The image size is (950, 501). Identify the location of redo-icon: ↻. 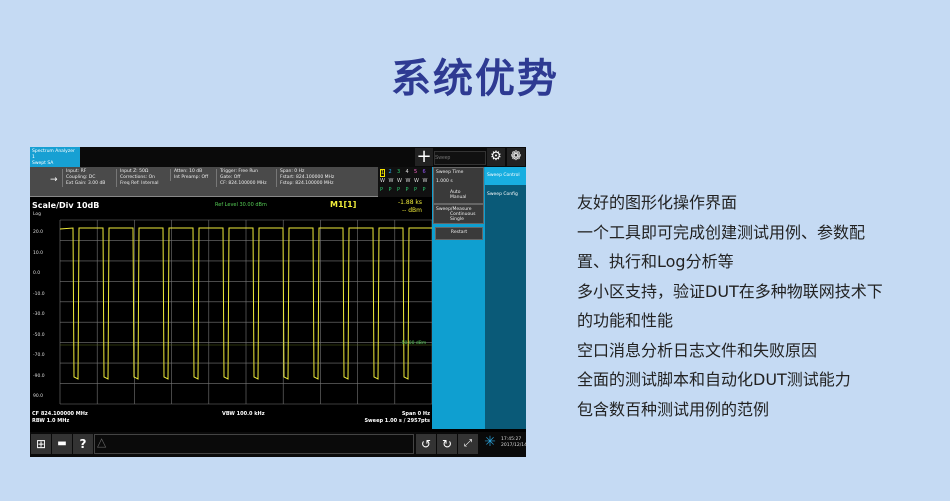
(447, 444).